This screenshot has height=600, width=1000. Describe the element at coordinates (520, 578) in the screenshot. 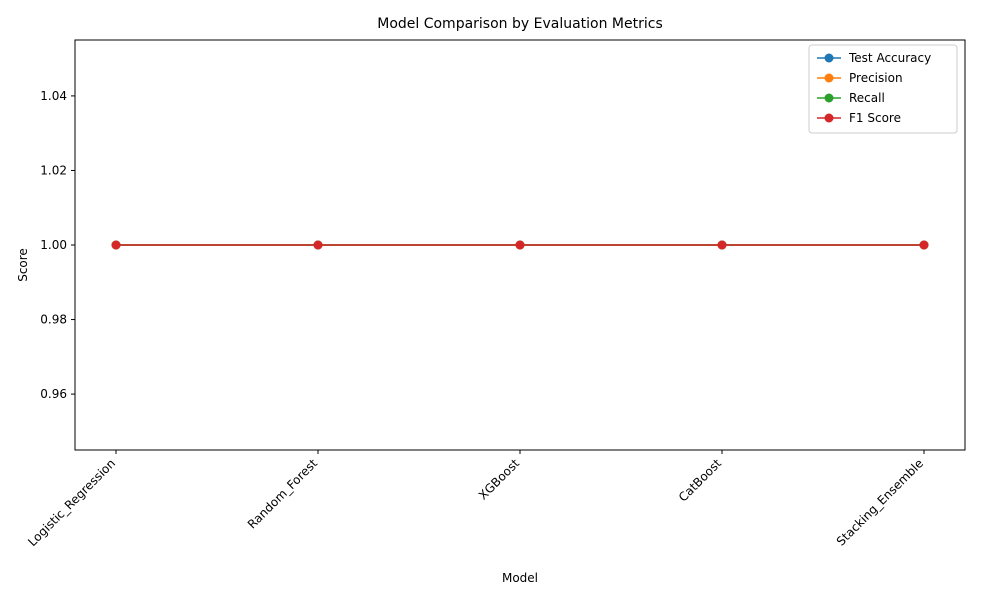

I see `x-axis-label: Model` at that location.